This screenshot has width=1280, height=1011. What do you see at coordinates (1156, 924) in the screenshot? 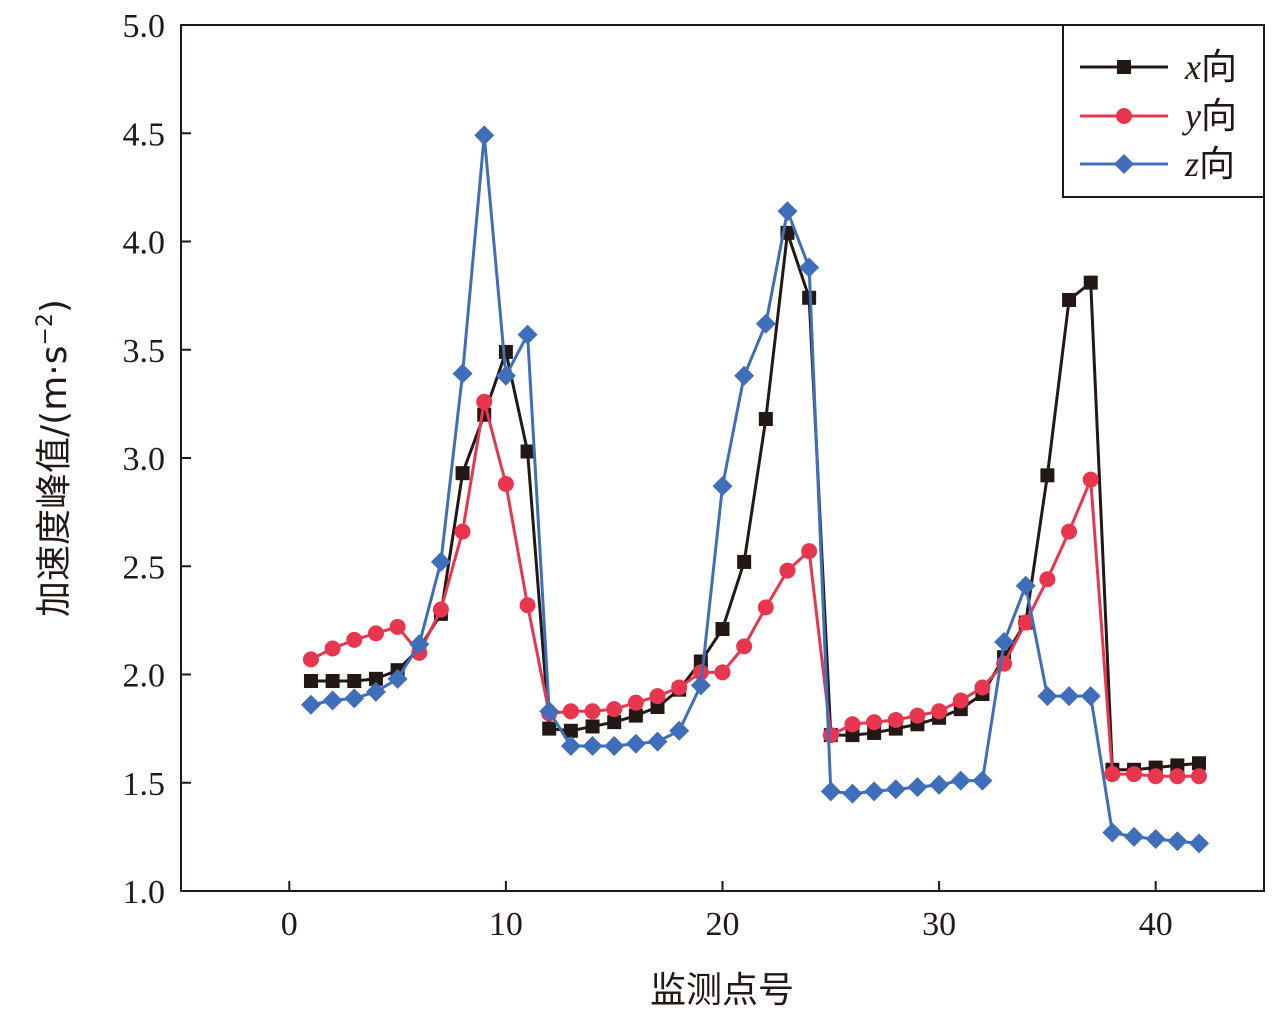
I see `x-tick-label: 40` at bounding box center [1156, 924].